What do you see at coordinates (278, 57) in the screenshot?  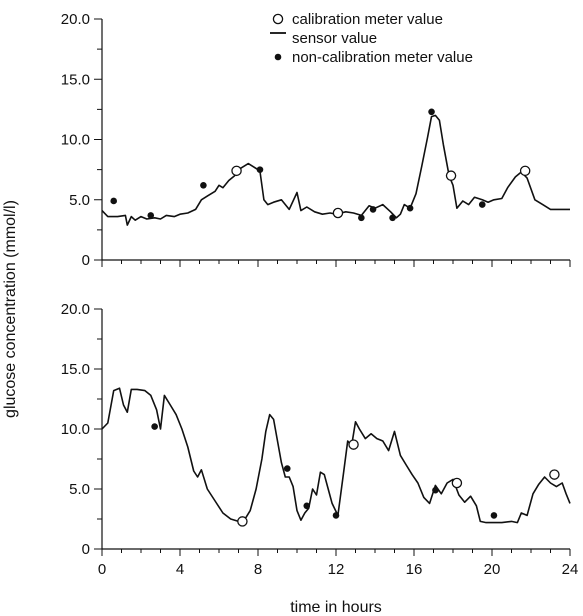 I see `legend-filled-dot-icon` at bounding box center [278, 57].